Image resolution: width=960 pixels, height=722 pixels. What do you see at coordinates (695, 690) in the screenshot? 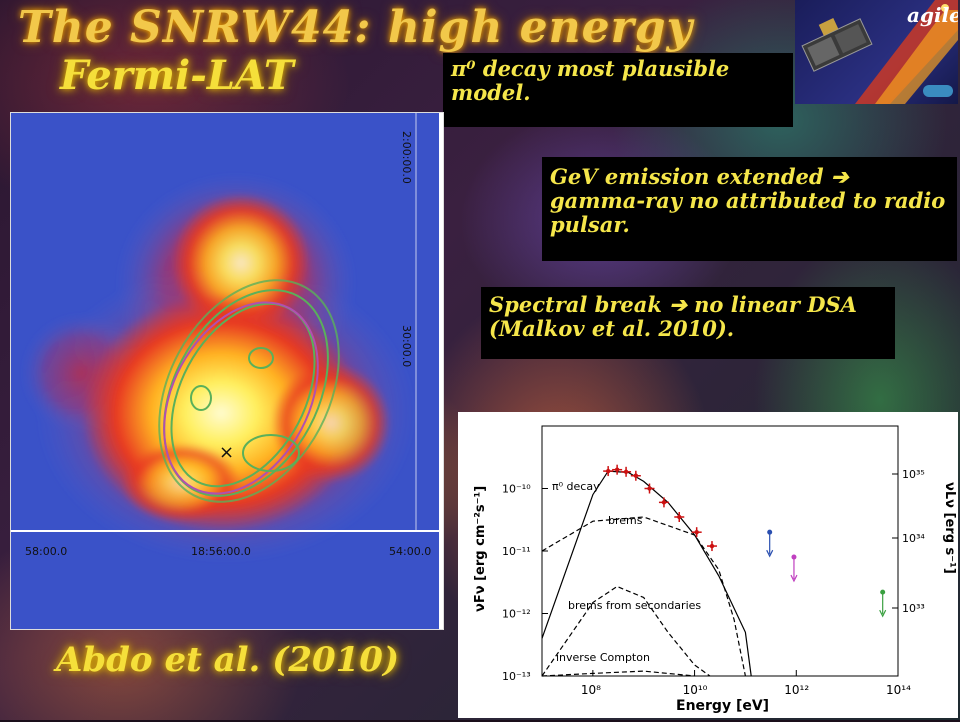
I see `x-tick-label: 10¹⁰` at bounding box center [695, 690].